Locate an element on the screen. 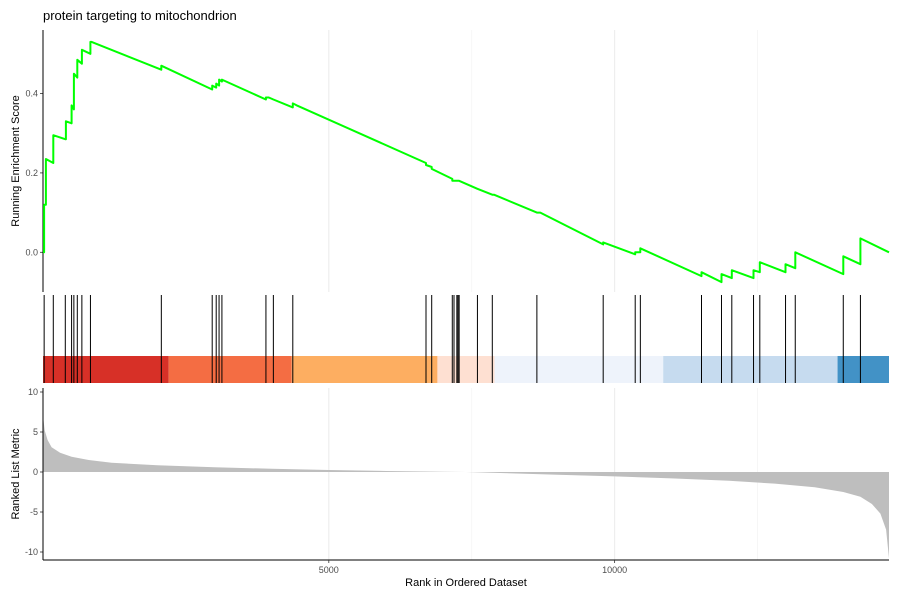 This screenshot has width=900, height=600. y-tick-label: -5 is located at coordinates (34, 512).